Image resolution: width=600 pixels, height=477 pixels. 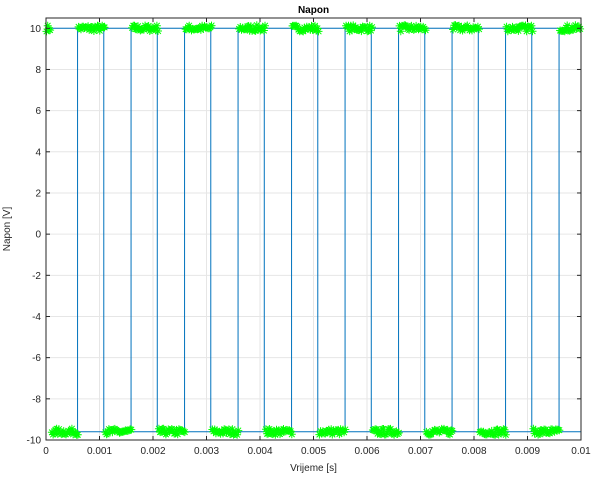 What do you see at coordinates (38, 235) in the screenshot?
I see `y-tick-label: 0` at bounding box center [38, 235].